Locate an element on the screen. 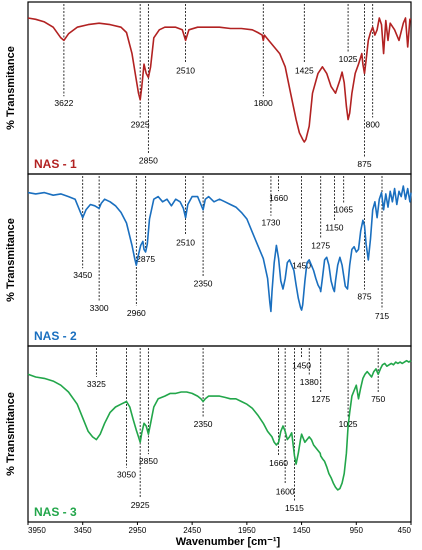  annotation-label: 1380 is located at coordinates (309, 382).